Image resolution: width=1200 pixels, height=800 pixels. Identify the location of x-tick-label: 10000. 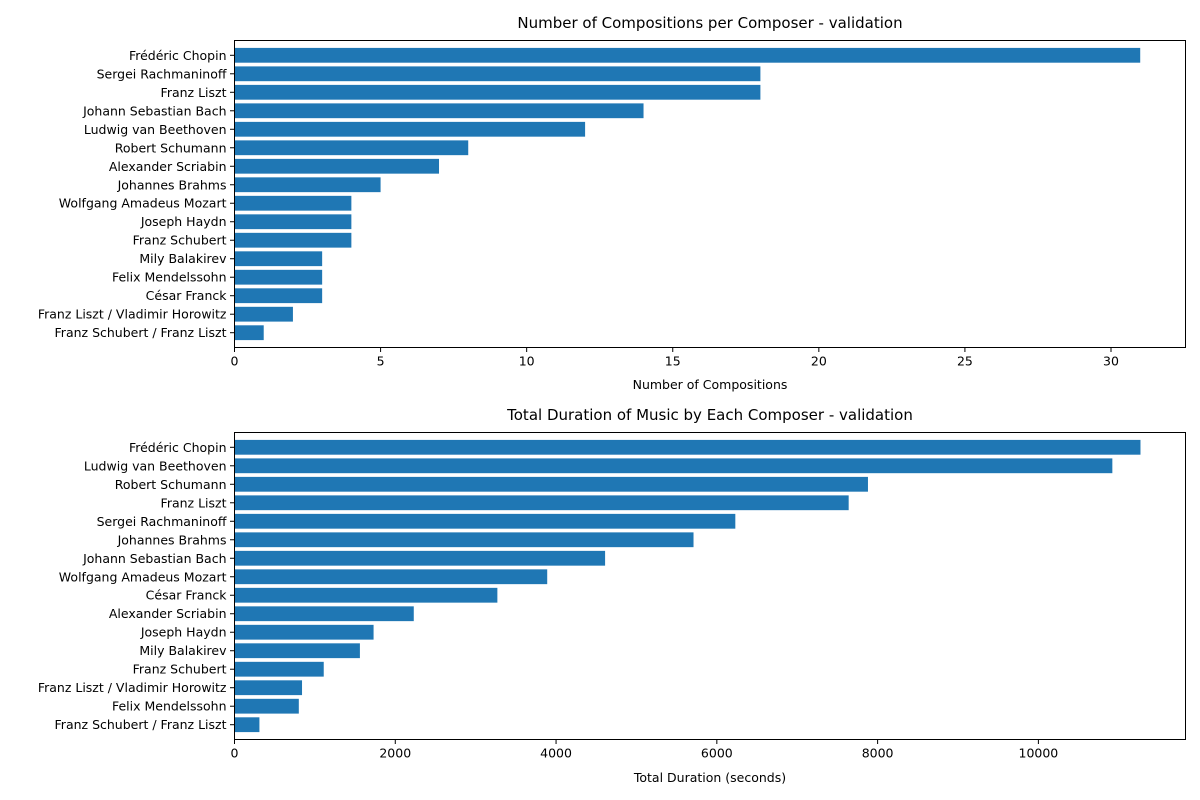
(1039, 753).